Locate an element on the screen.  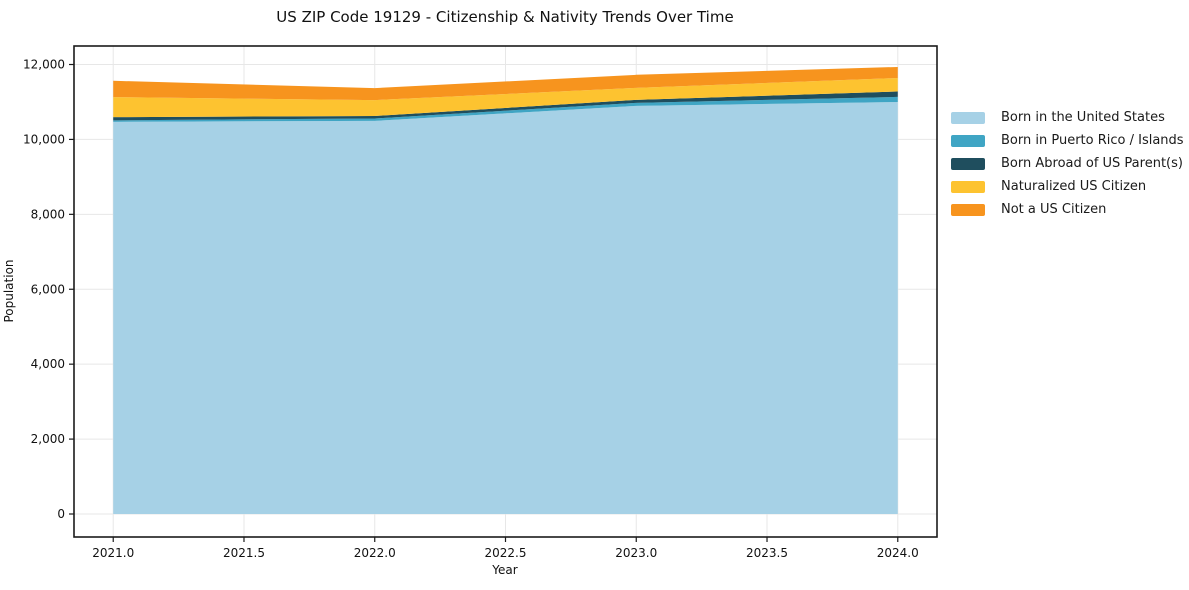
x-axis-label: Year is located at coordinates (505, 570).